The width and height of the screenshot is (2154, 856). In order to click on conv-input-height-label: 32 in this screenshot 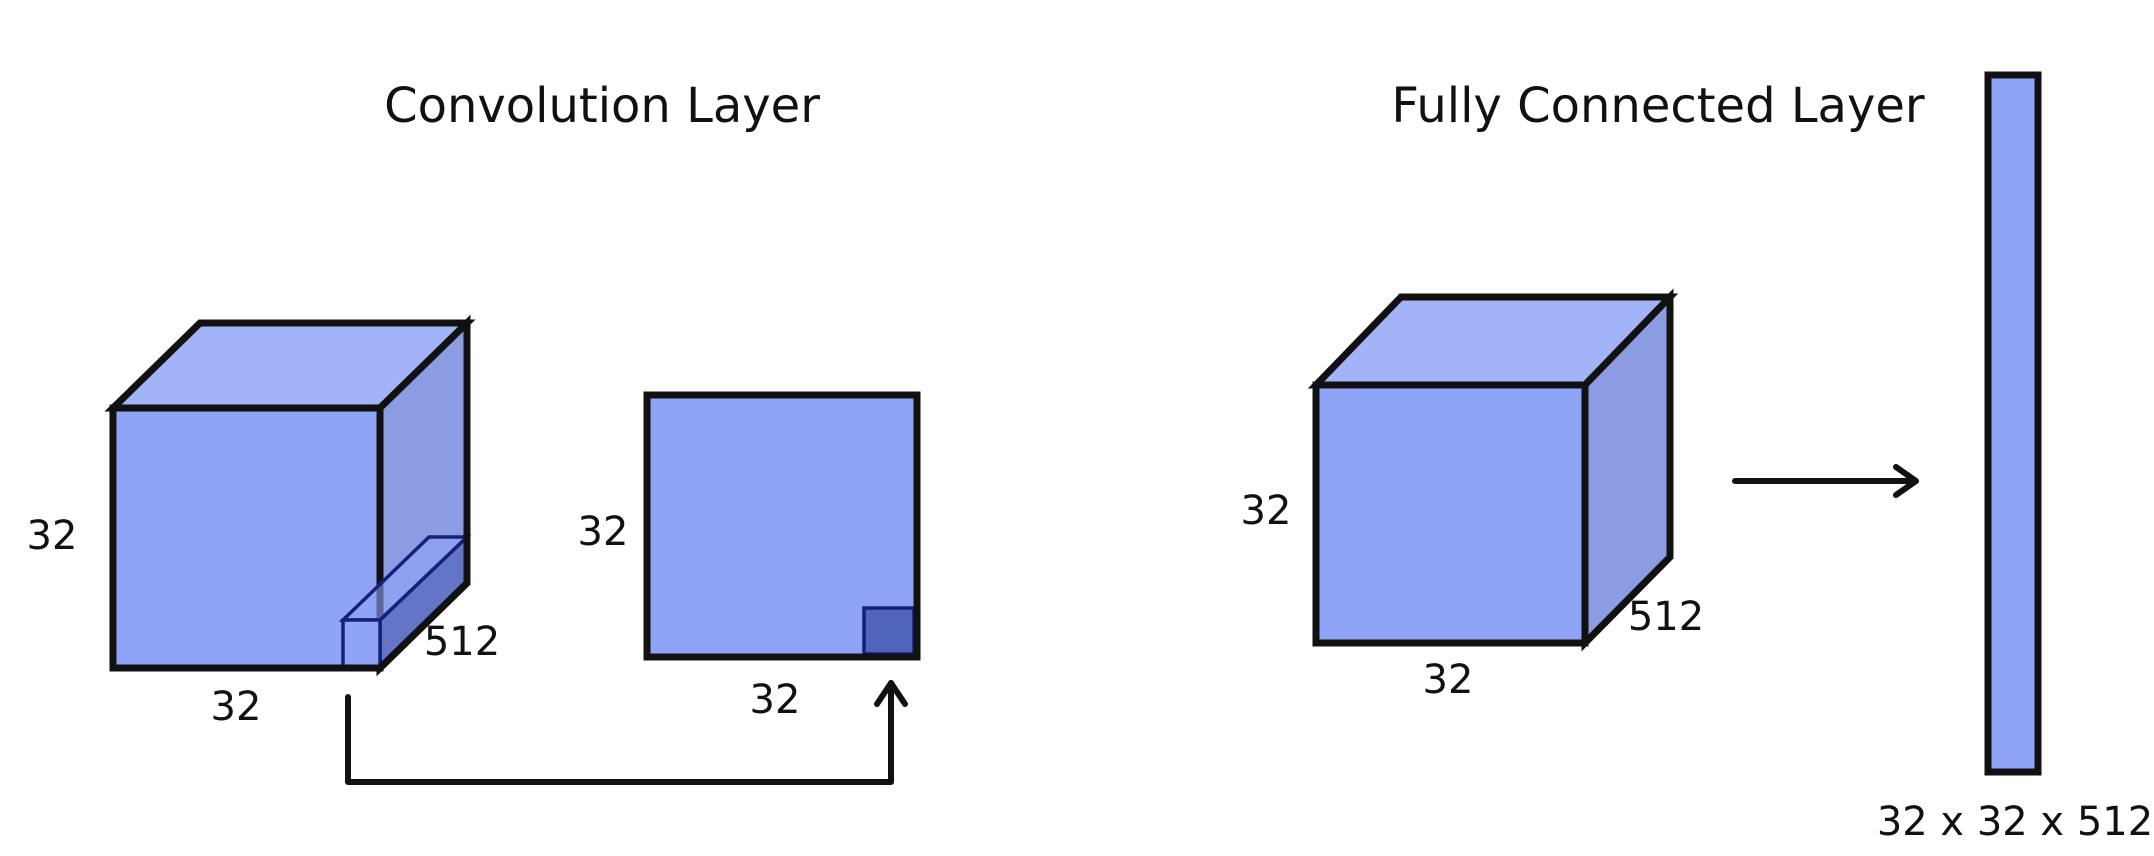, I will do `click(52, 536)`.